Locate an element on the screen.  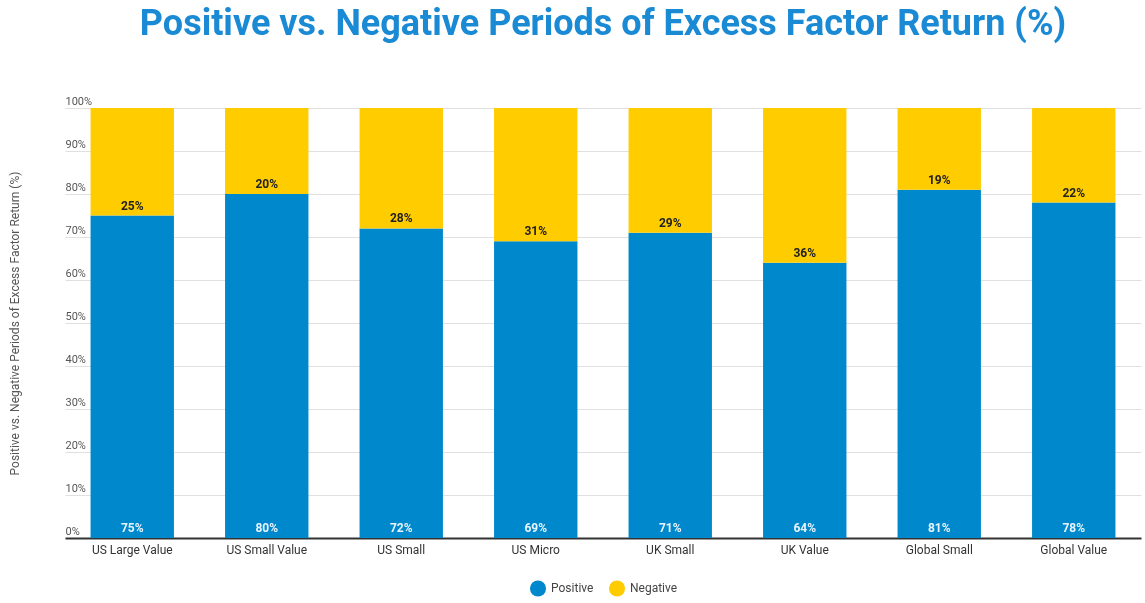
data-label: 29% is located at coordinates (670, 222).